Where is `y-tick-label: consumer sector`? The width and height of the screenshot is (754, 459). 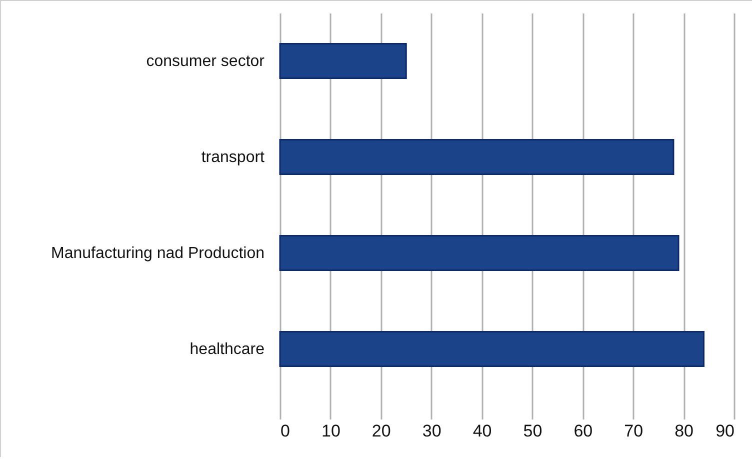
y-tick-label: consumer sector is located at coordinates (206, 61).